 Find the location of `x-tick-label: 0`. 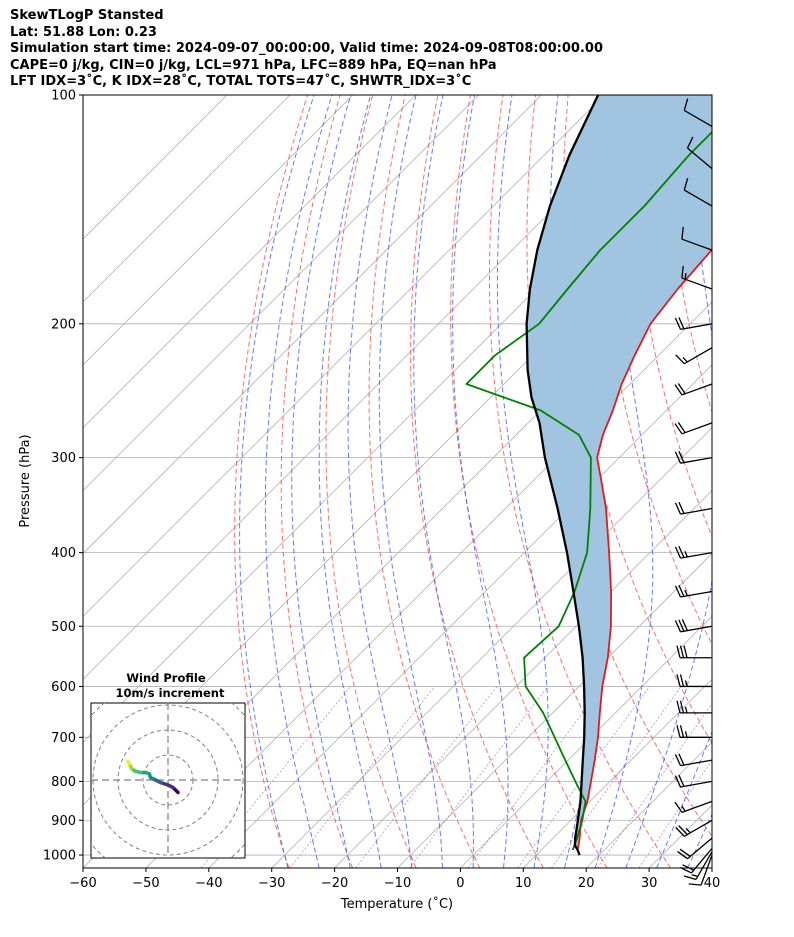

x-tick-label: 0 is located at coordinates (460, 883).